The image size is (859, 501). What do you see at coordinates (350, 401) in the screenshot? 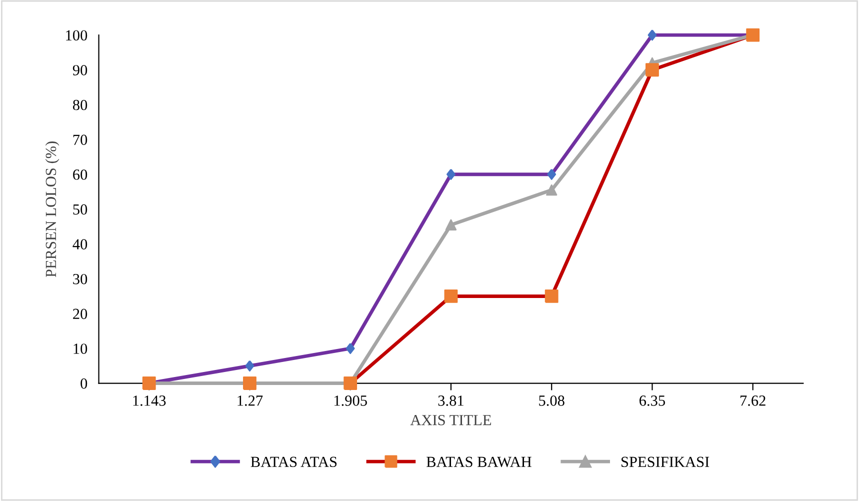
I see `x-tick-label: 1.905` at bounding box center [350, 401].